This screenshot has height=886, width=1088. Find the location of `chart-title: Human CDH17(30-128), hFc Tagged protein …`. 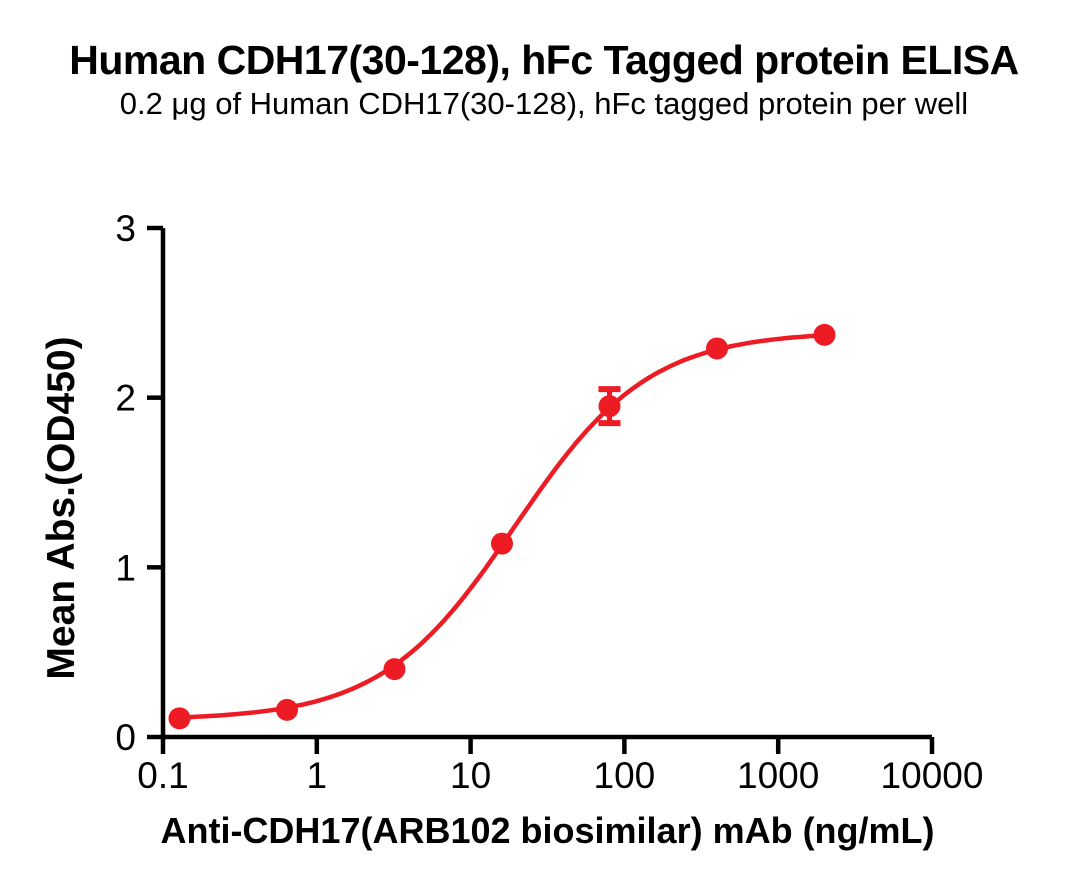

chart-title: Human CDH17(30-128), hFc Tagged protein … is located at coordinates (544, 60).